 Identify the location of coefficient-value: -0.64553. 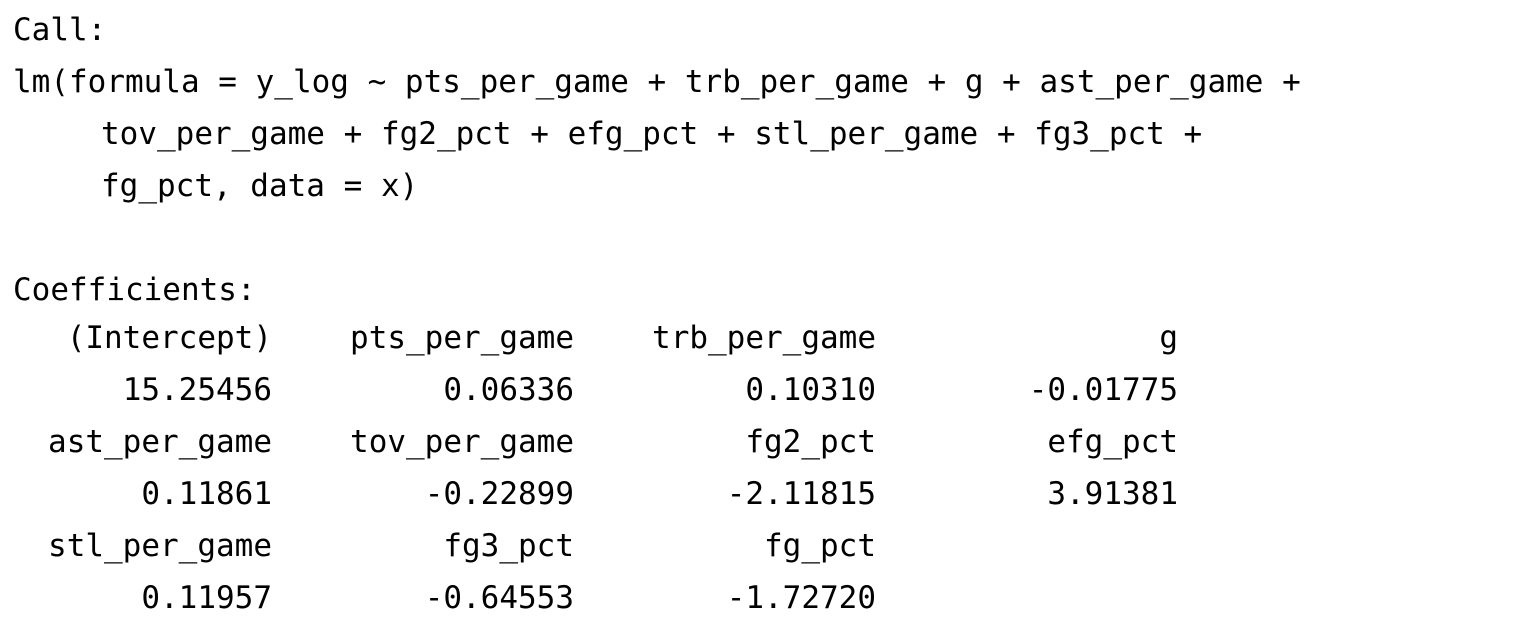
(499, 598).